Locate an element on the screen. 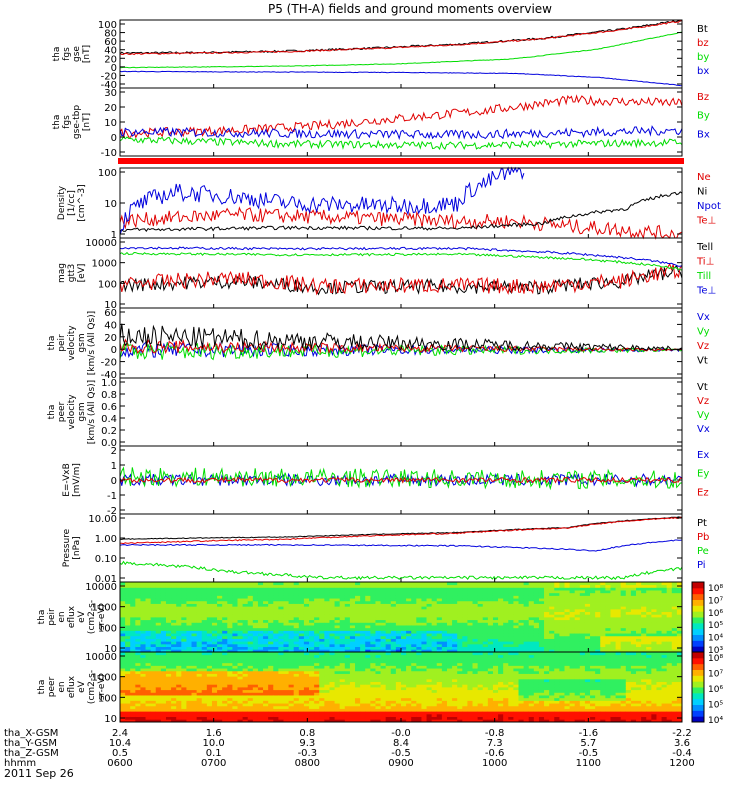 This screenshot has width=750, height=800. y-tick-label: 10 is located at coordinates (110, 305).